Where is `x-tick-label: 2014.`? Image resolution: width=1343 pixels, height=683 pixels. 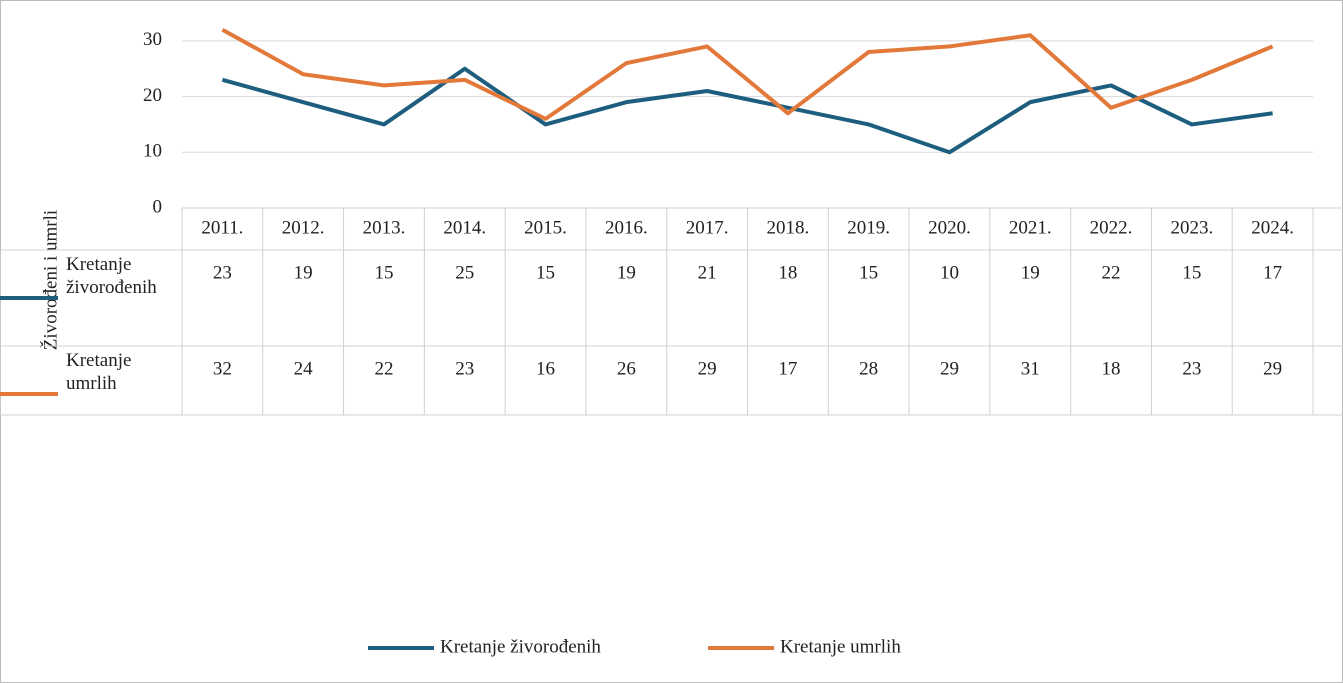 x-tick-label: 2014. is located at coordinates (464, 227).